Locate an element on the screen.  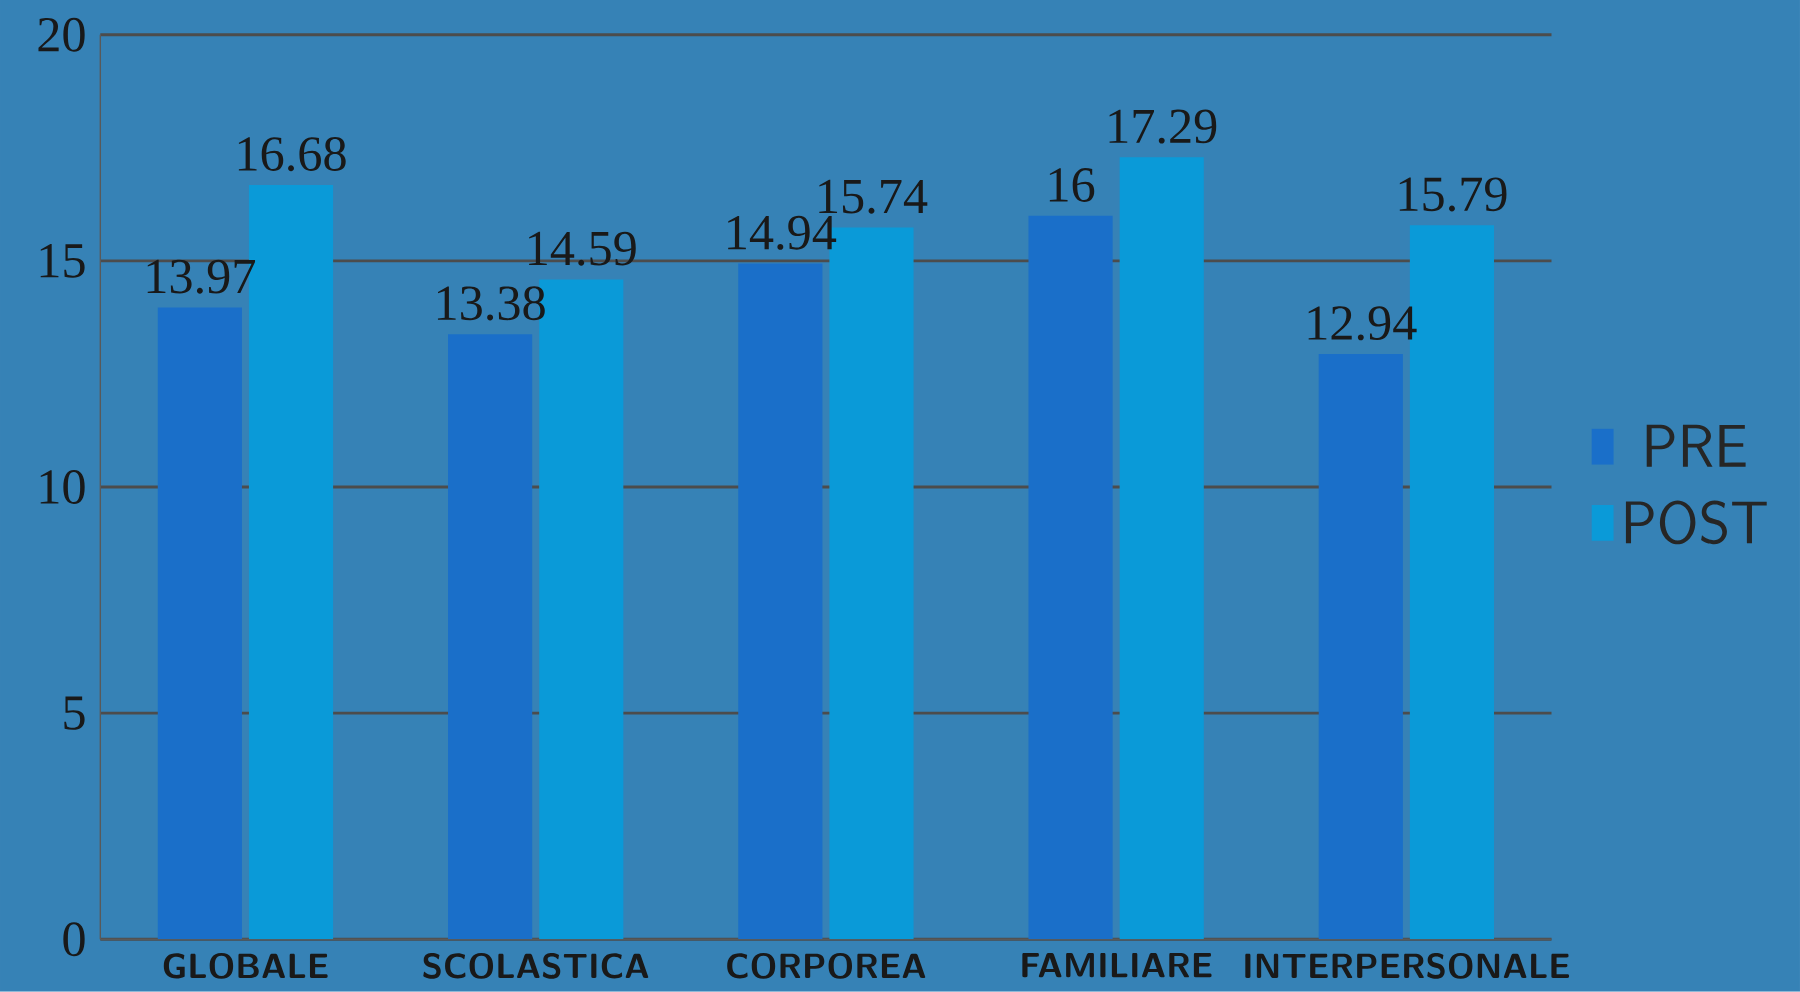
legend-label: POST is located at coordinates (1696, 522).